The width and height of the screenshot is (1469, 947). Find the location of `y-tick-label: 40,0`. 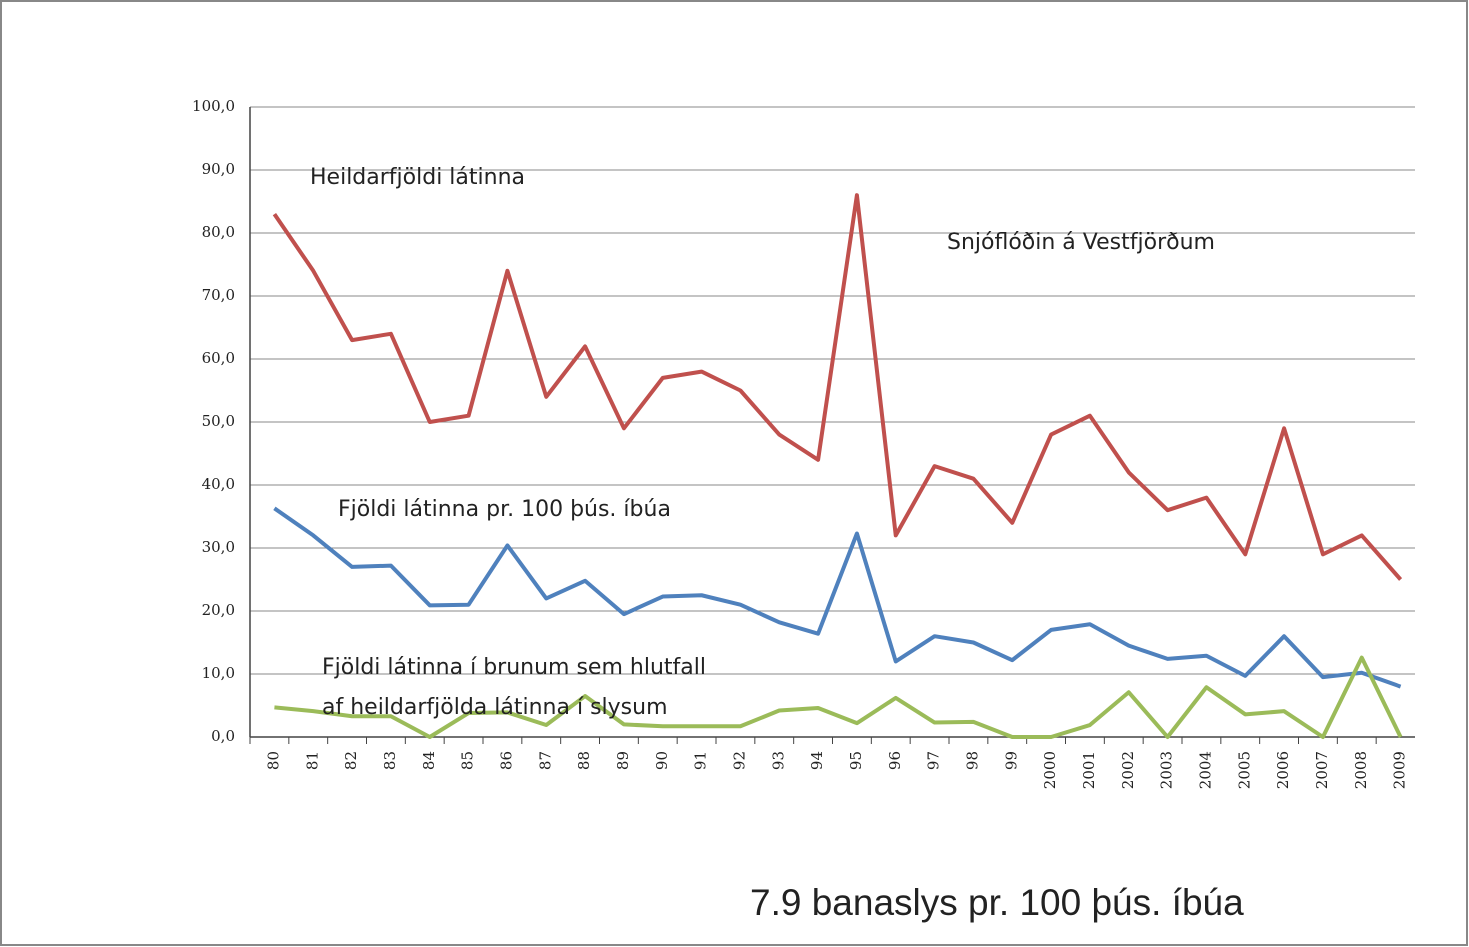

y-tick-label: 40,0 is located at coordinates (218, 484).